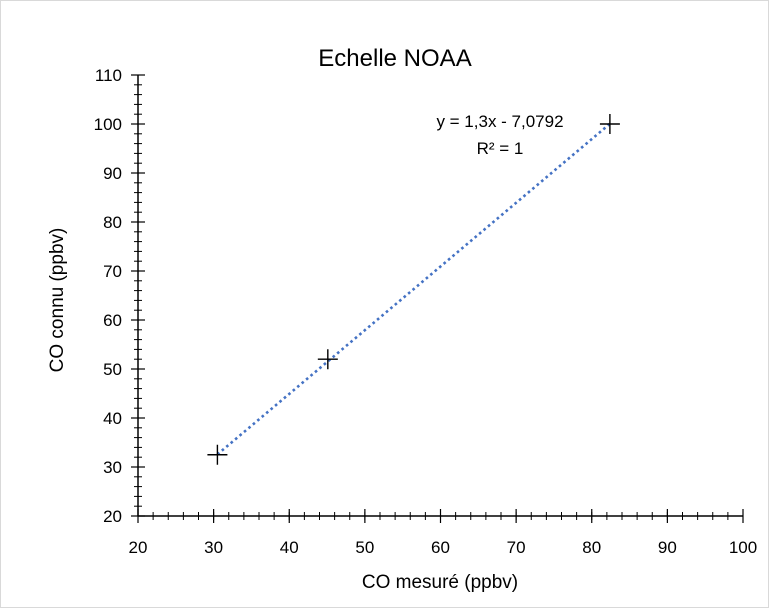 This screenshot has width=769, height=613. What do you see at coordinates (138, 547) in the screenshot?
I see `x-tick-label: 20` at bounding box center [138, 547].